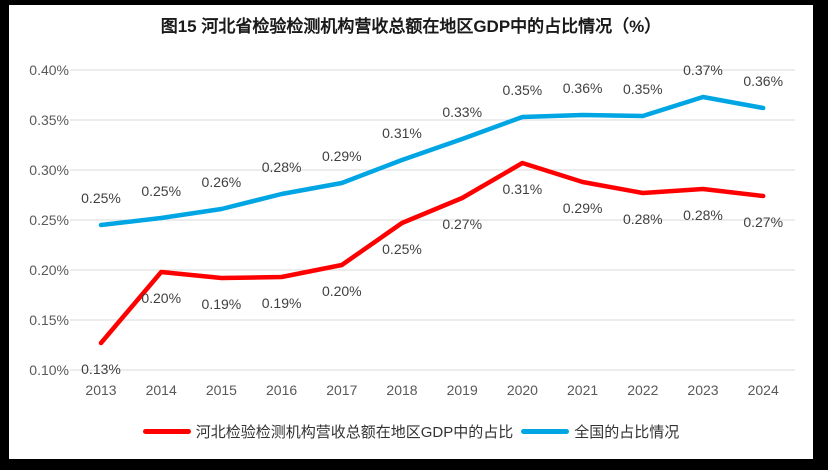  Describe the element at coordinates (522, 390) in the screenshot. I see `x-tick-label: 2020` at that location.